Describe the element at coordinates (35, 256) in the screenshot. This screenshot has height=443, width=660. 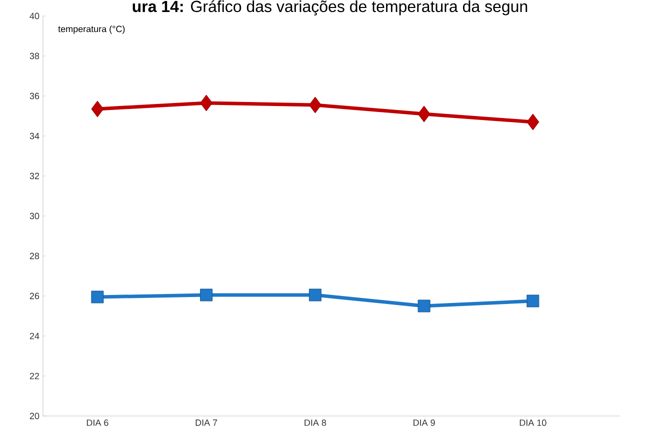
I see `y-tick-label: 28` at that location.